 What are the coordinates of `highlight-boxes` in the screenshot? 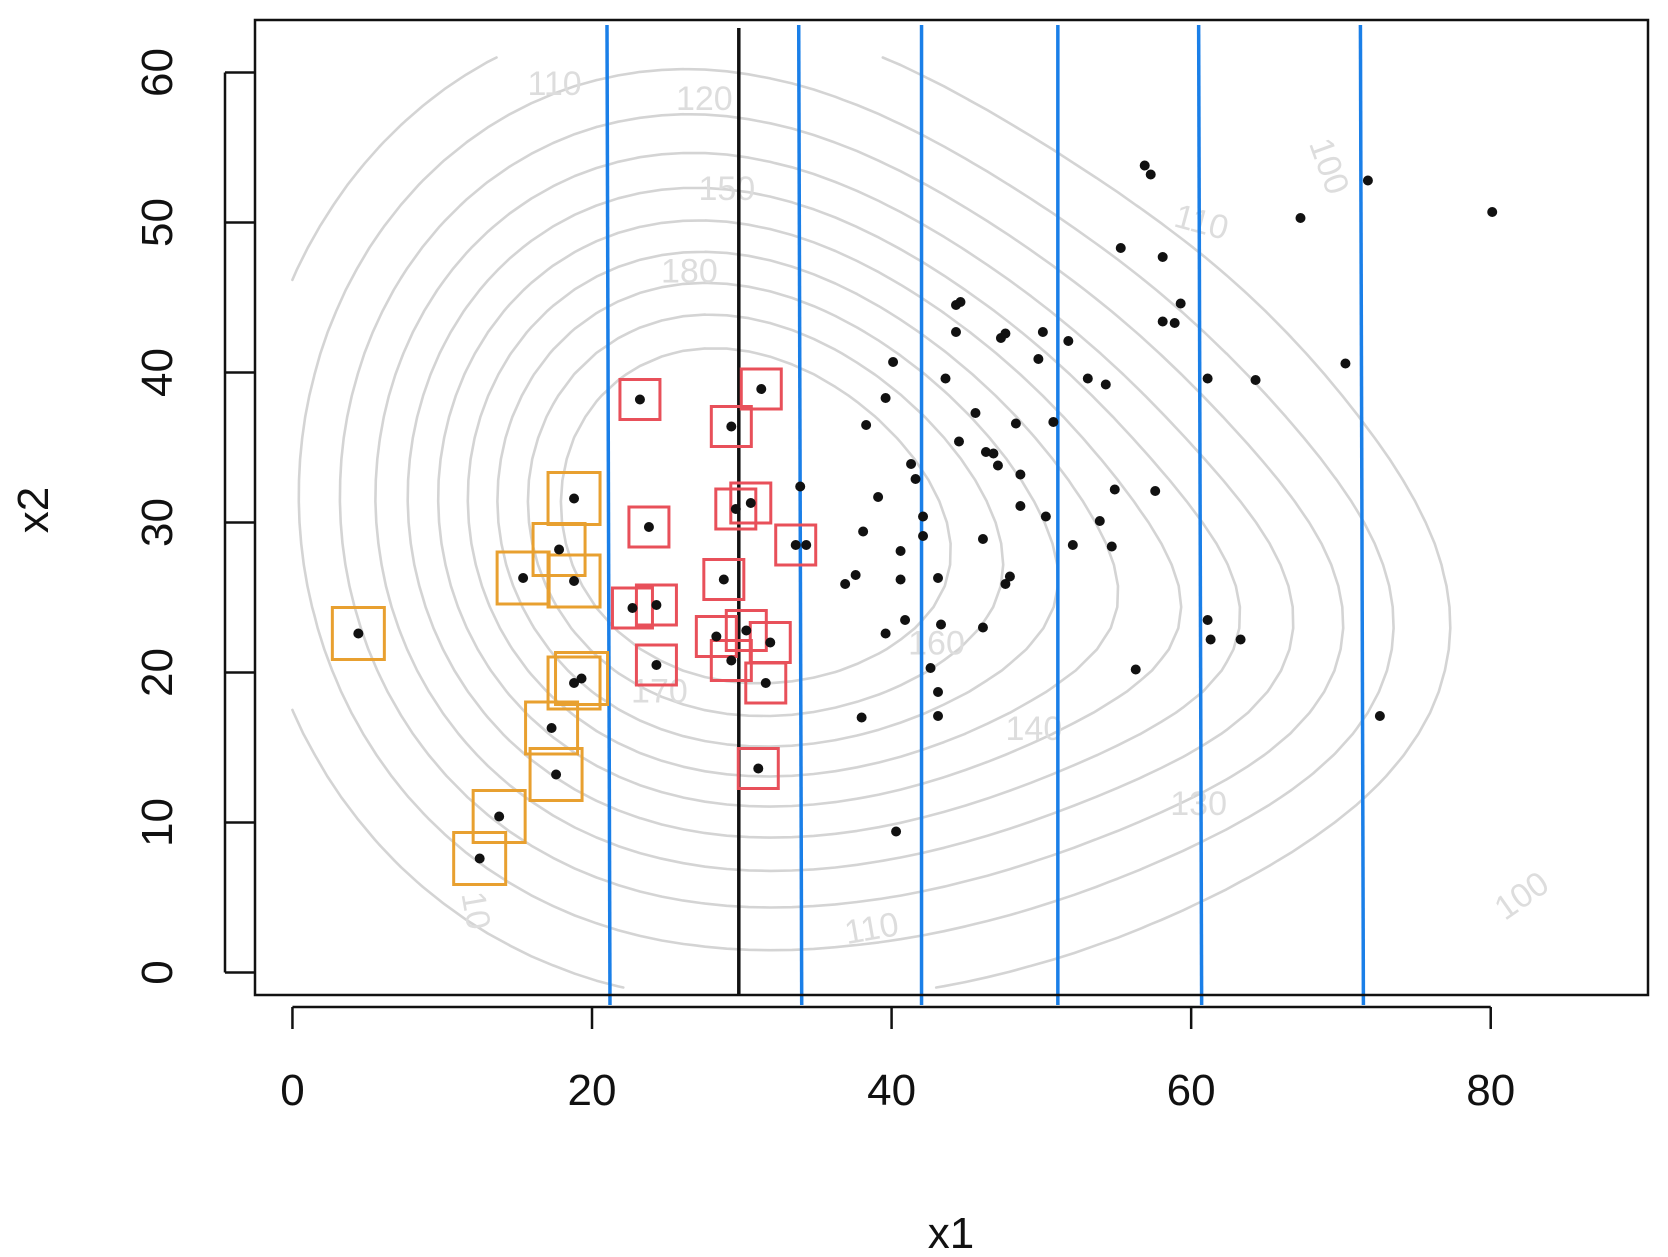 It's located at (574, 626).